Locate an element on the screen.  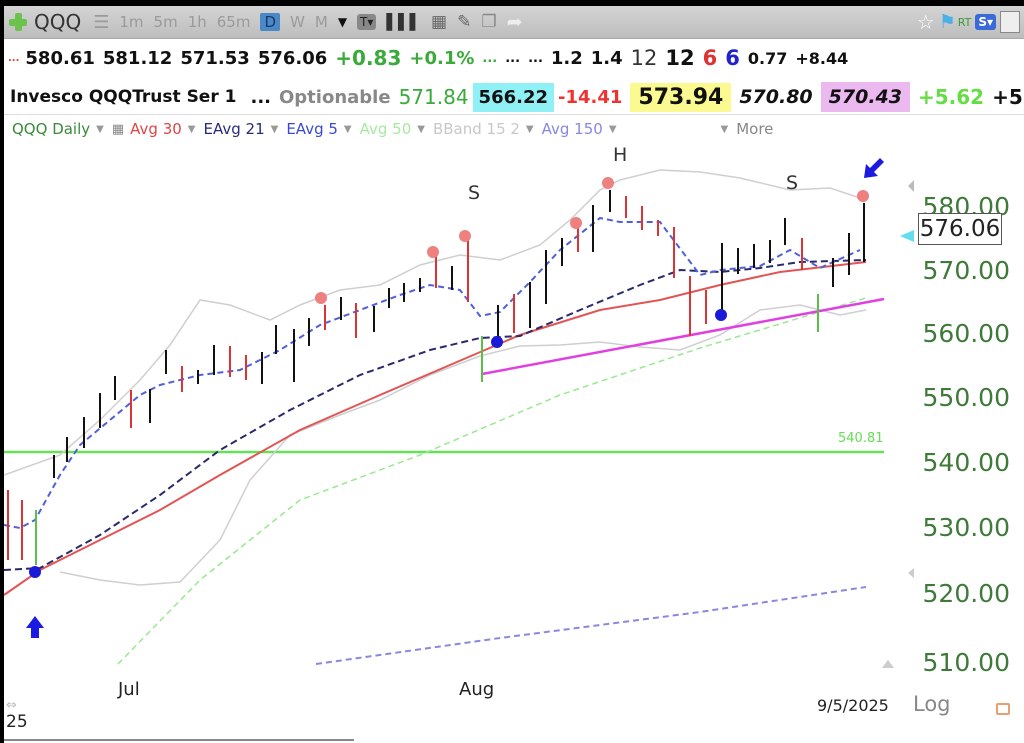
pivot-high-markers is located at coordinates (592, 240).